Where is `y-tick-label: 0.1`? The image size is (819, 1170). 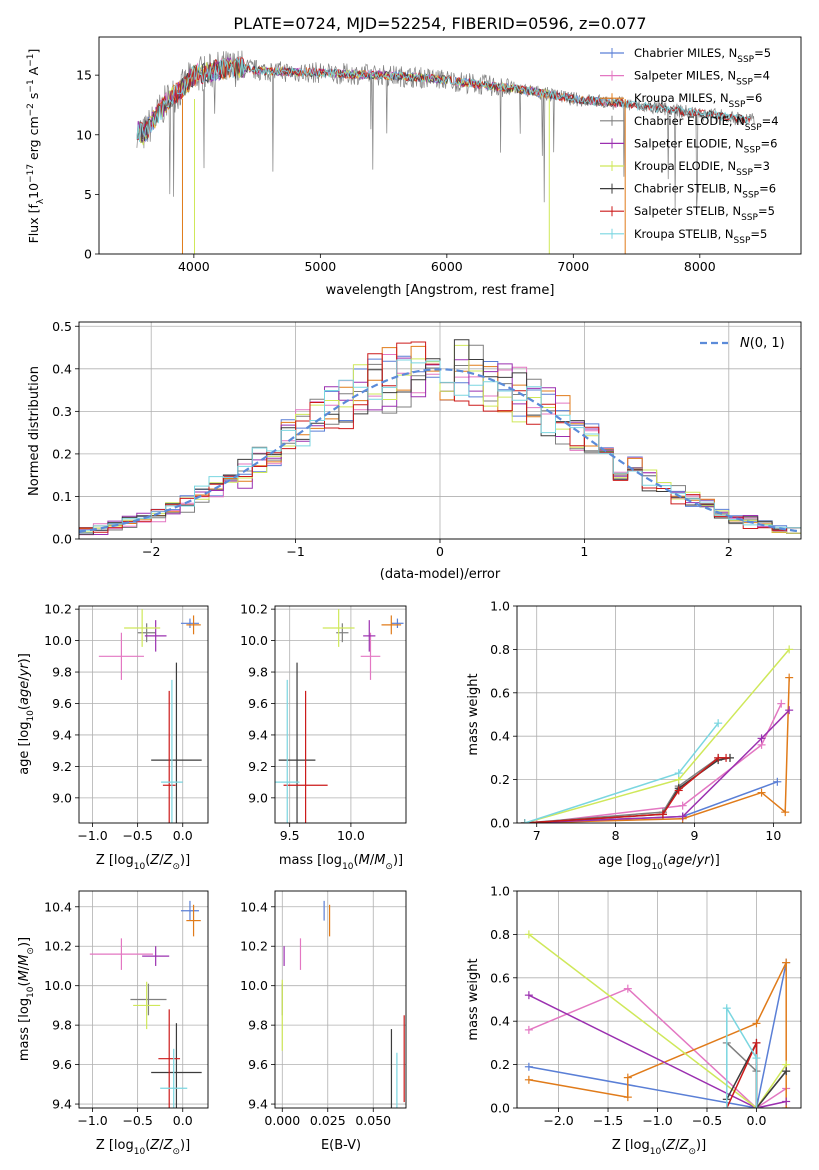 y-tick-label: 0.1 is located at coordinates (62, 496).